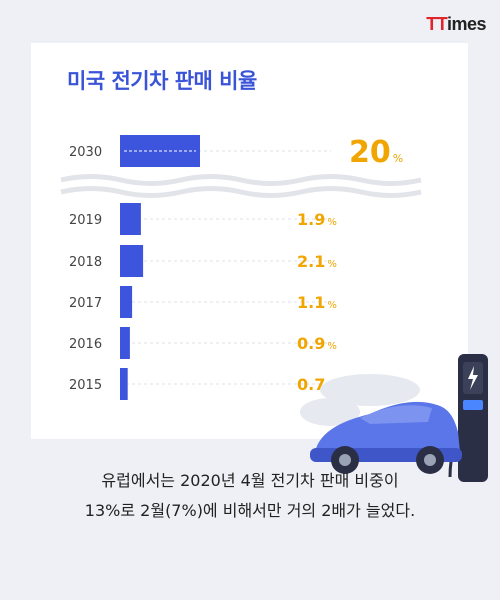 The width and height of the screenshot is (500, 600). I want to click on category-label: 2030, so click(85, 152).